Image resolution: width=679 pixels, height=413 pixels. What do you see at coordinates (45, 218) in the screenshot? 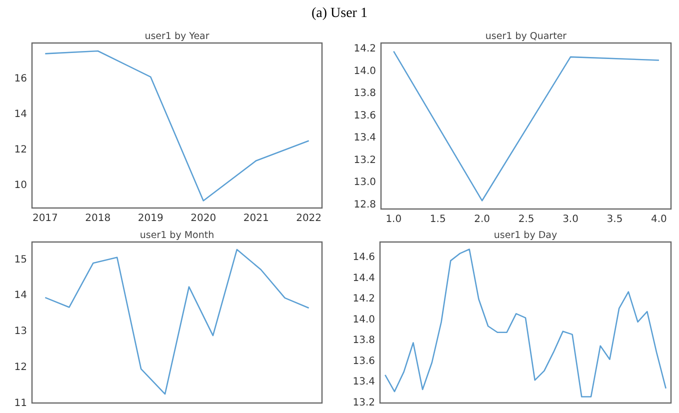
I see `x-tick-label: 2017` at bounding box center [45, 218].